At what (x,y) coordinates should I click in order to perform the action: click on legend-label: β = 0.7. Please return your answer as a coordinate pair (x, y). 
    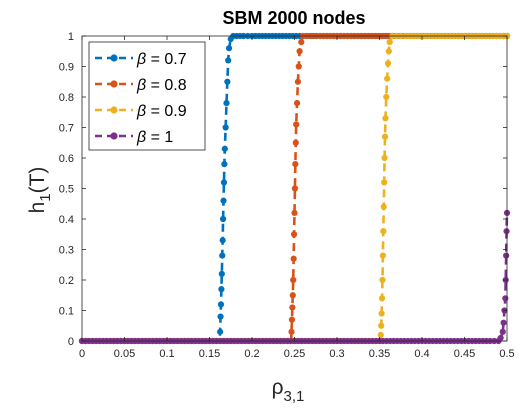
    Looking at the image, I should click on (161, 59).